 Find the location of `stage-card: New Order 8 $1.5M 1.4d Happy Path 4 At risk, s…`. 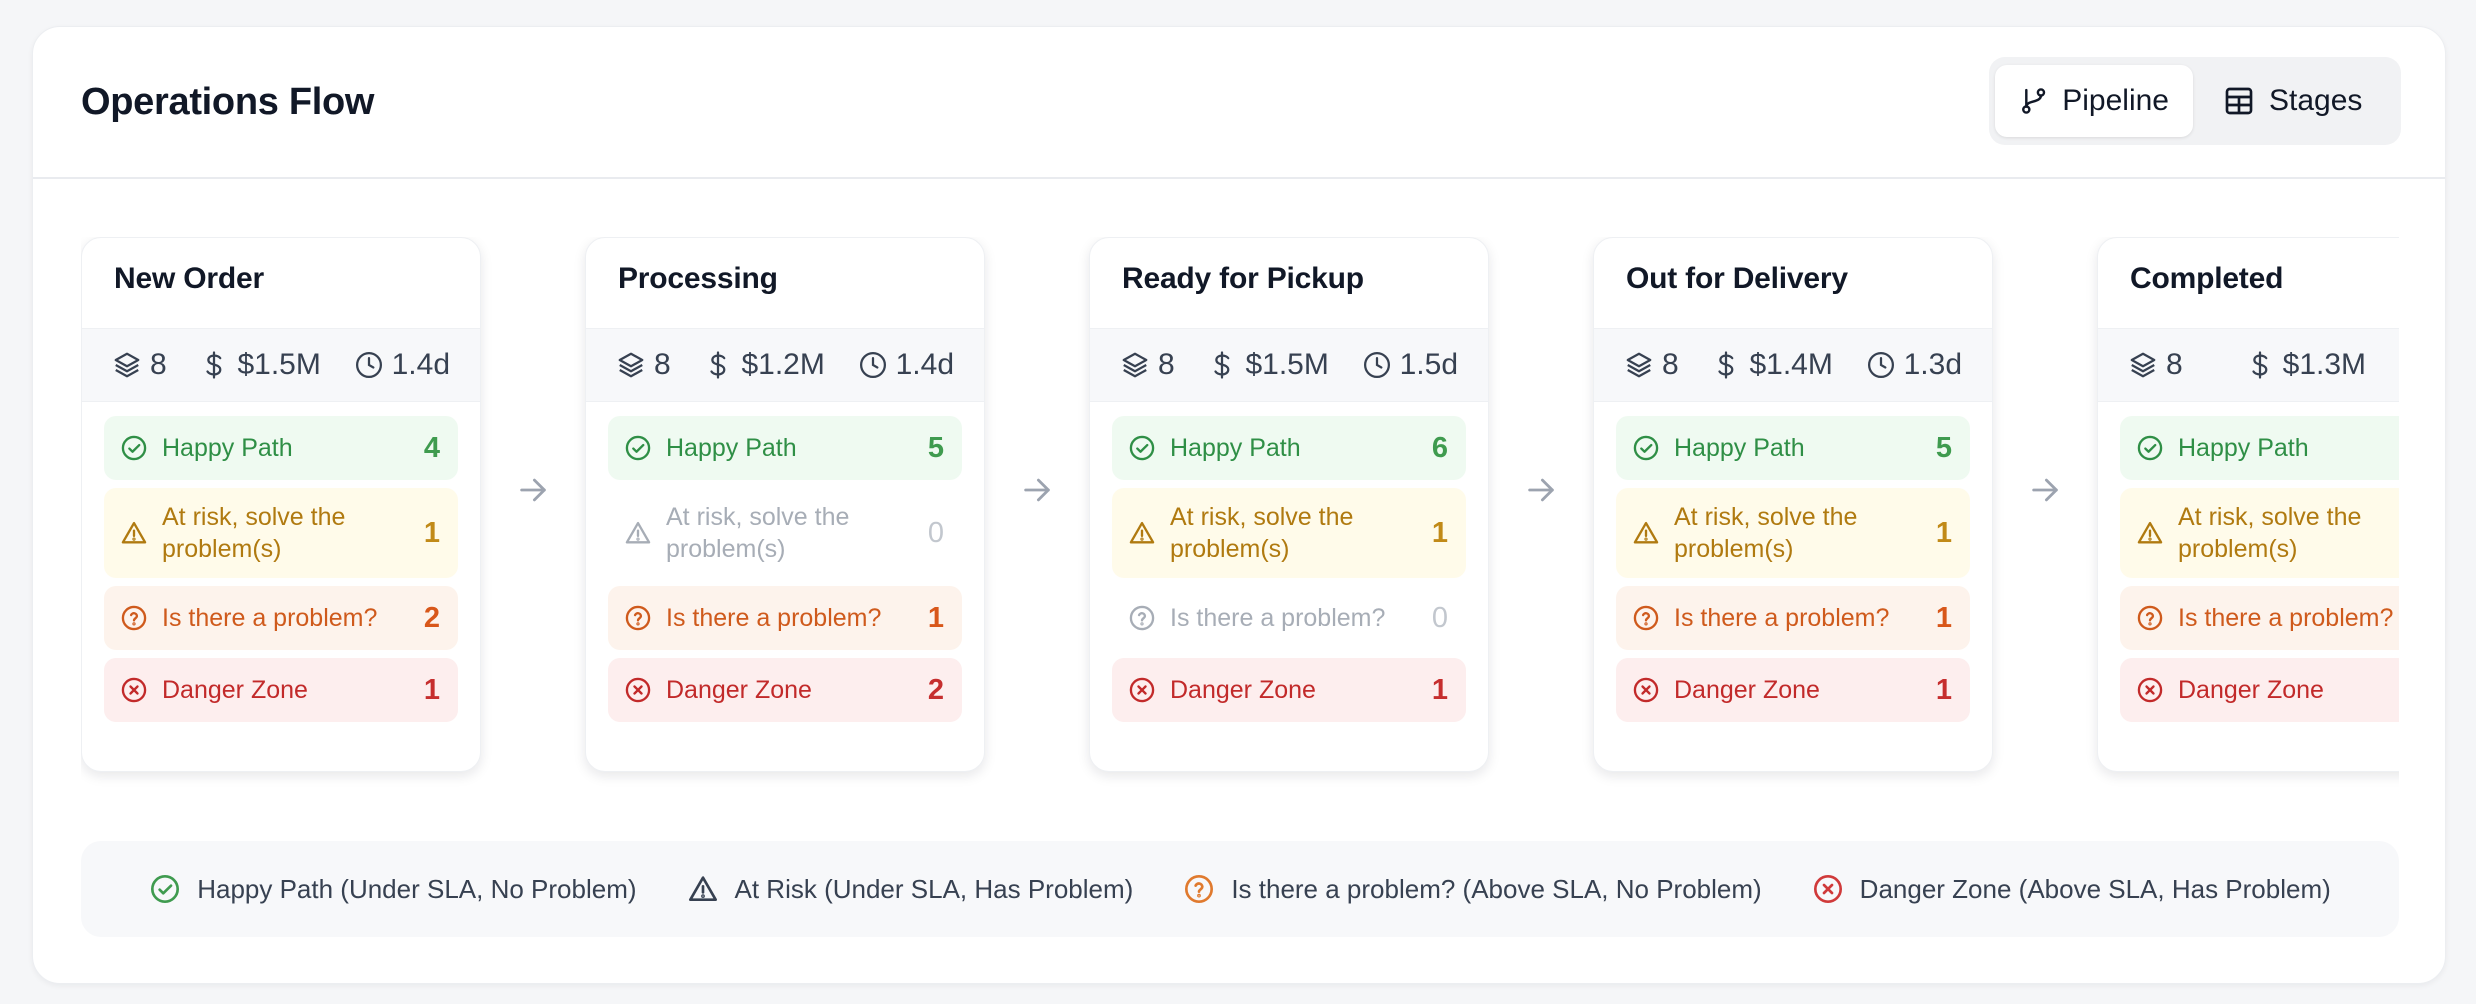

stage-card: New Order 8 $1.5M 1.4d Happy Path 4 At risk, s… is located at coordinates (281, 504).